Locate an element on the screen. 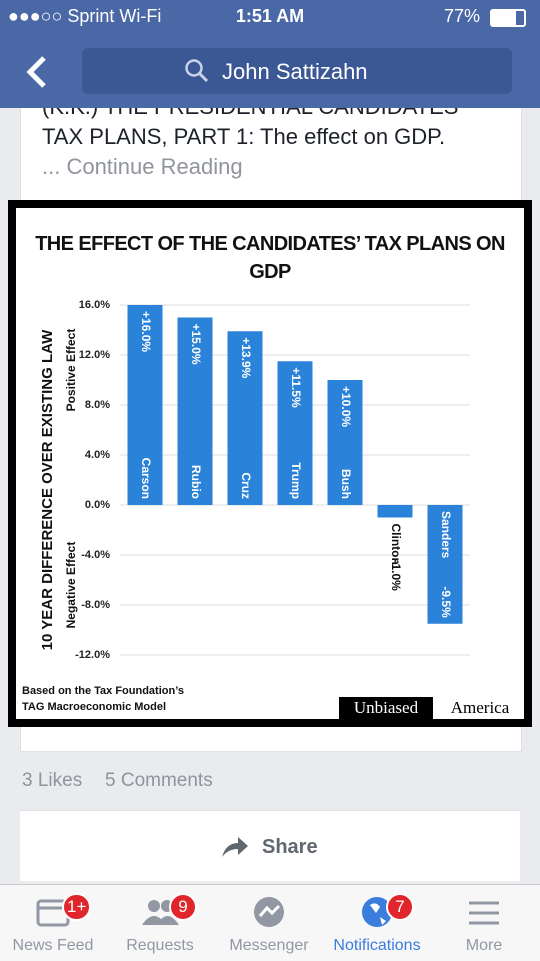 The image size is (540, 961). tab-label: Messenger is located at coordinates (269, 945).